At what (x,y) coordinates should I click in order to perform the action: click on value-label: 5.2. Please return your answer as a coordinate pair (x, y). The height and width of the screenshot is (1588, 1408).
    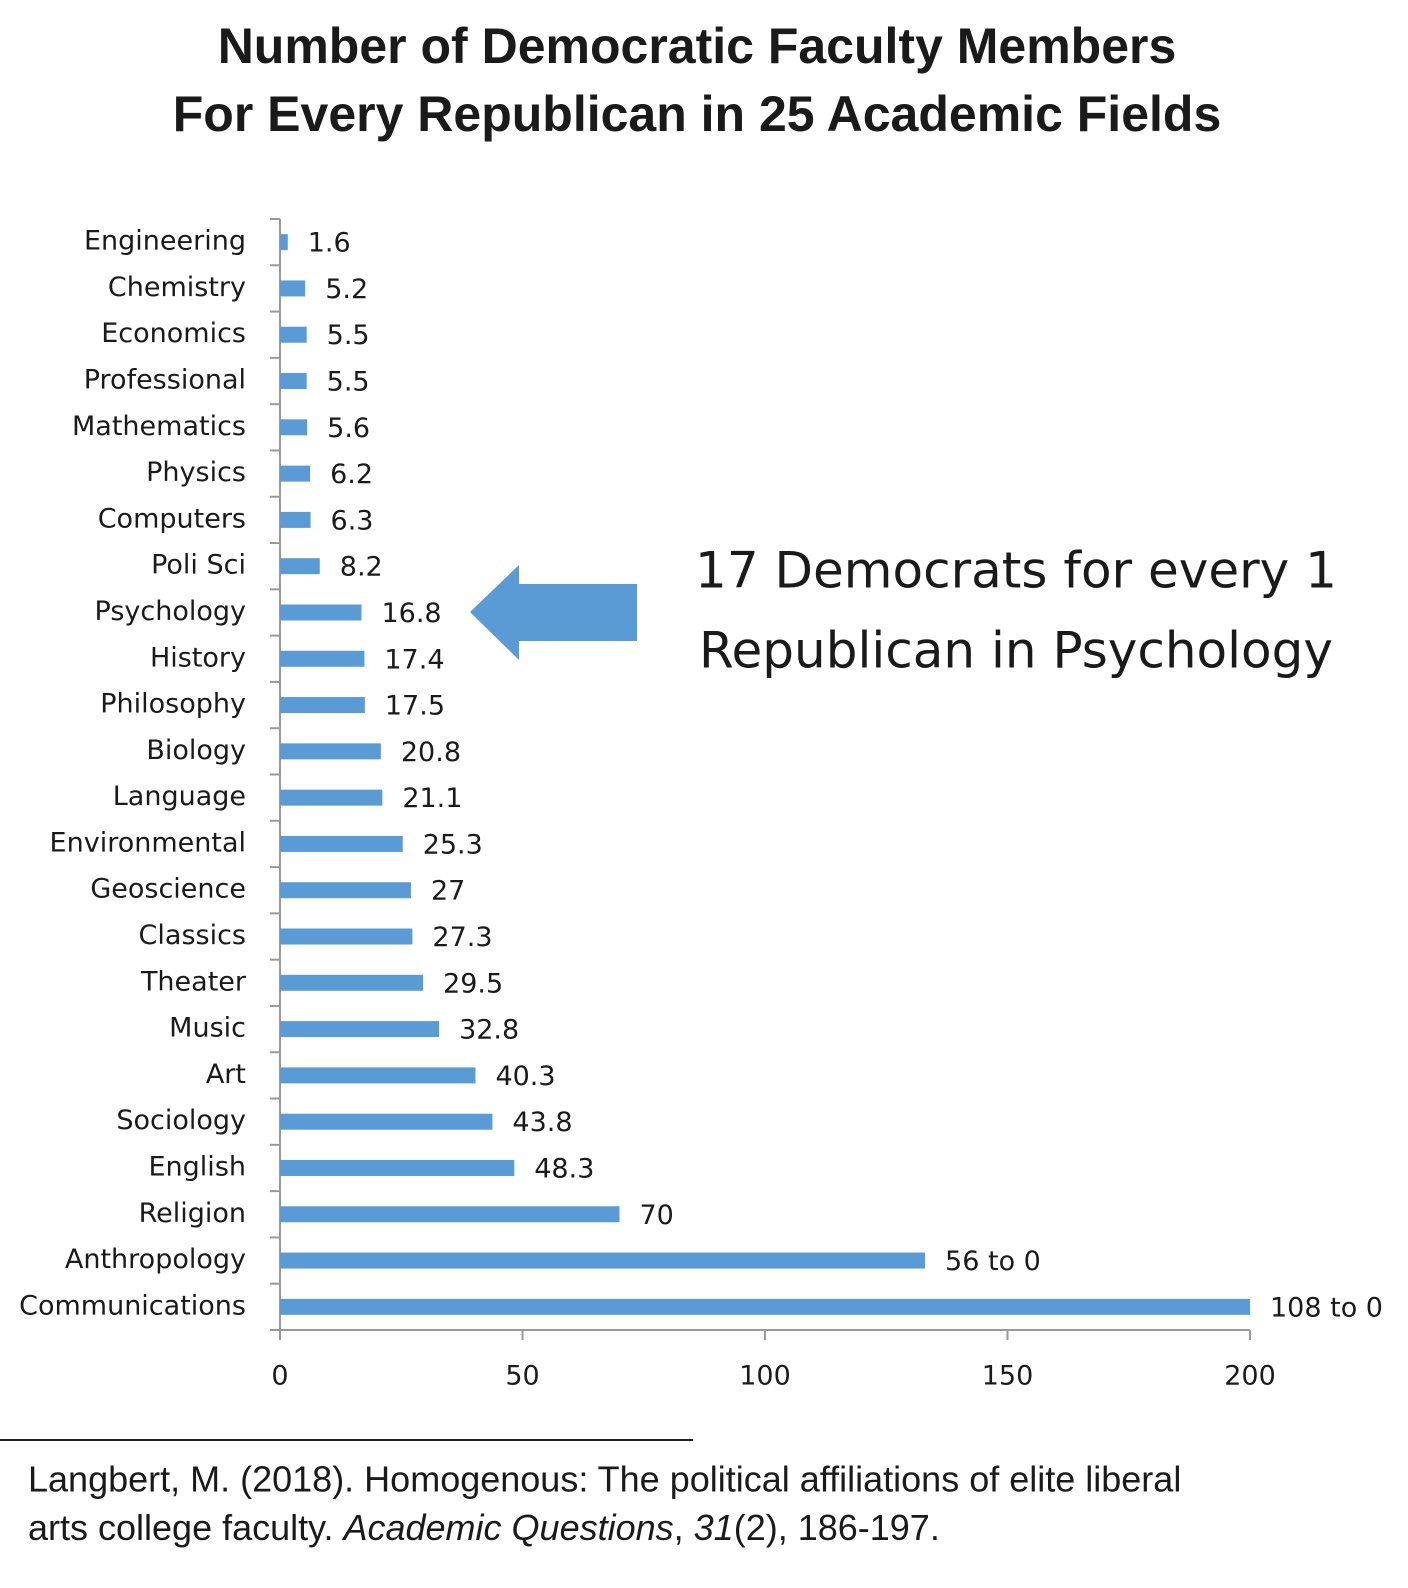
    Looking at the image, I should click on (346, 289).